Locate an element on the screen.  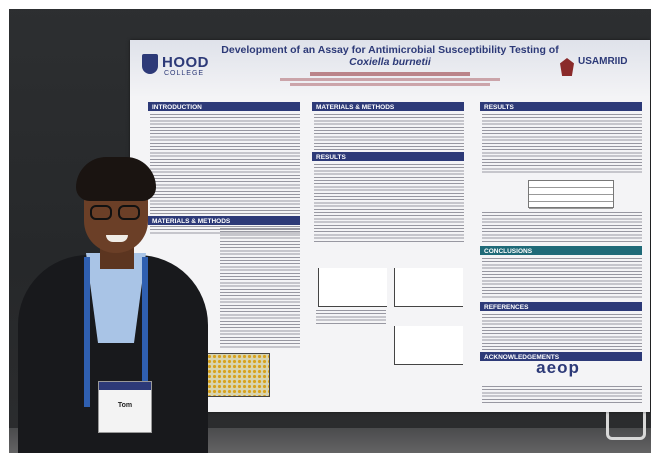
section-materials-methods-top: MATERIALS & METHODS is located at coordinates (388, 106).